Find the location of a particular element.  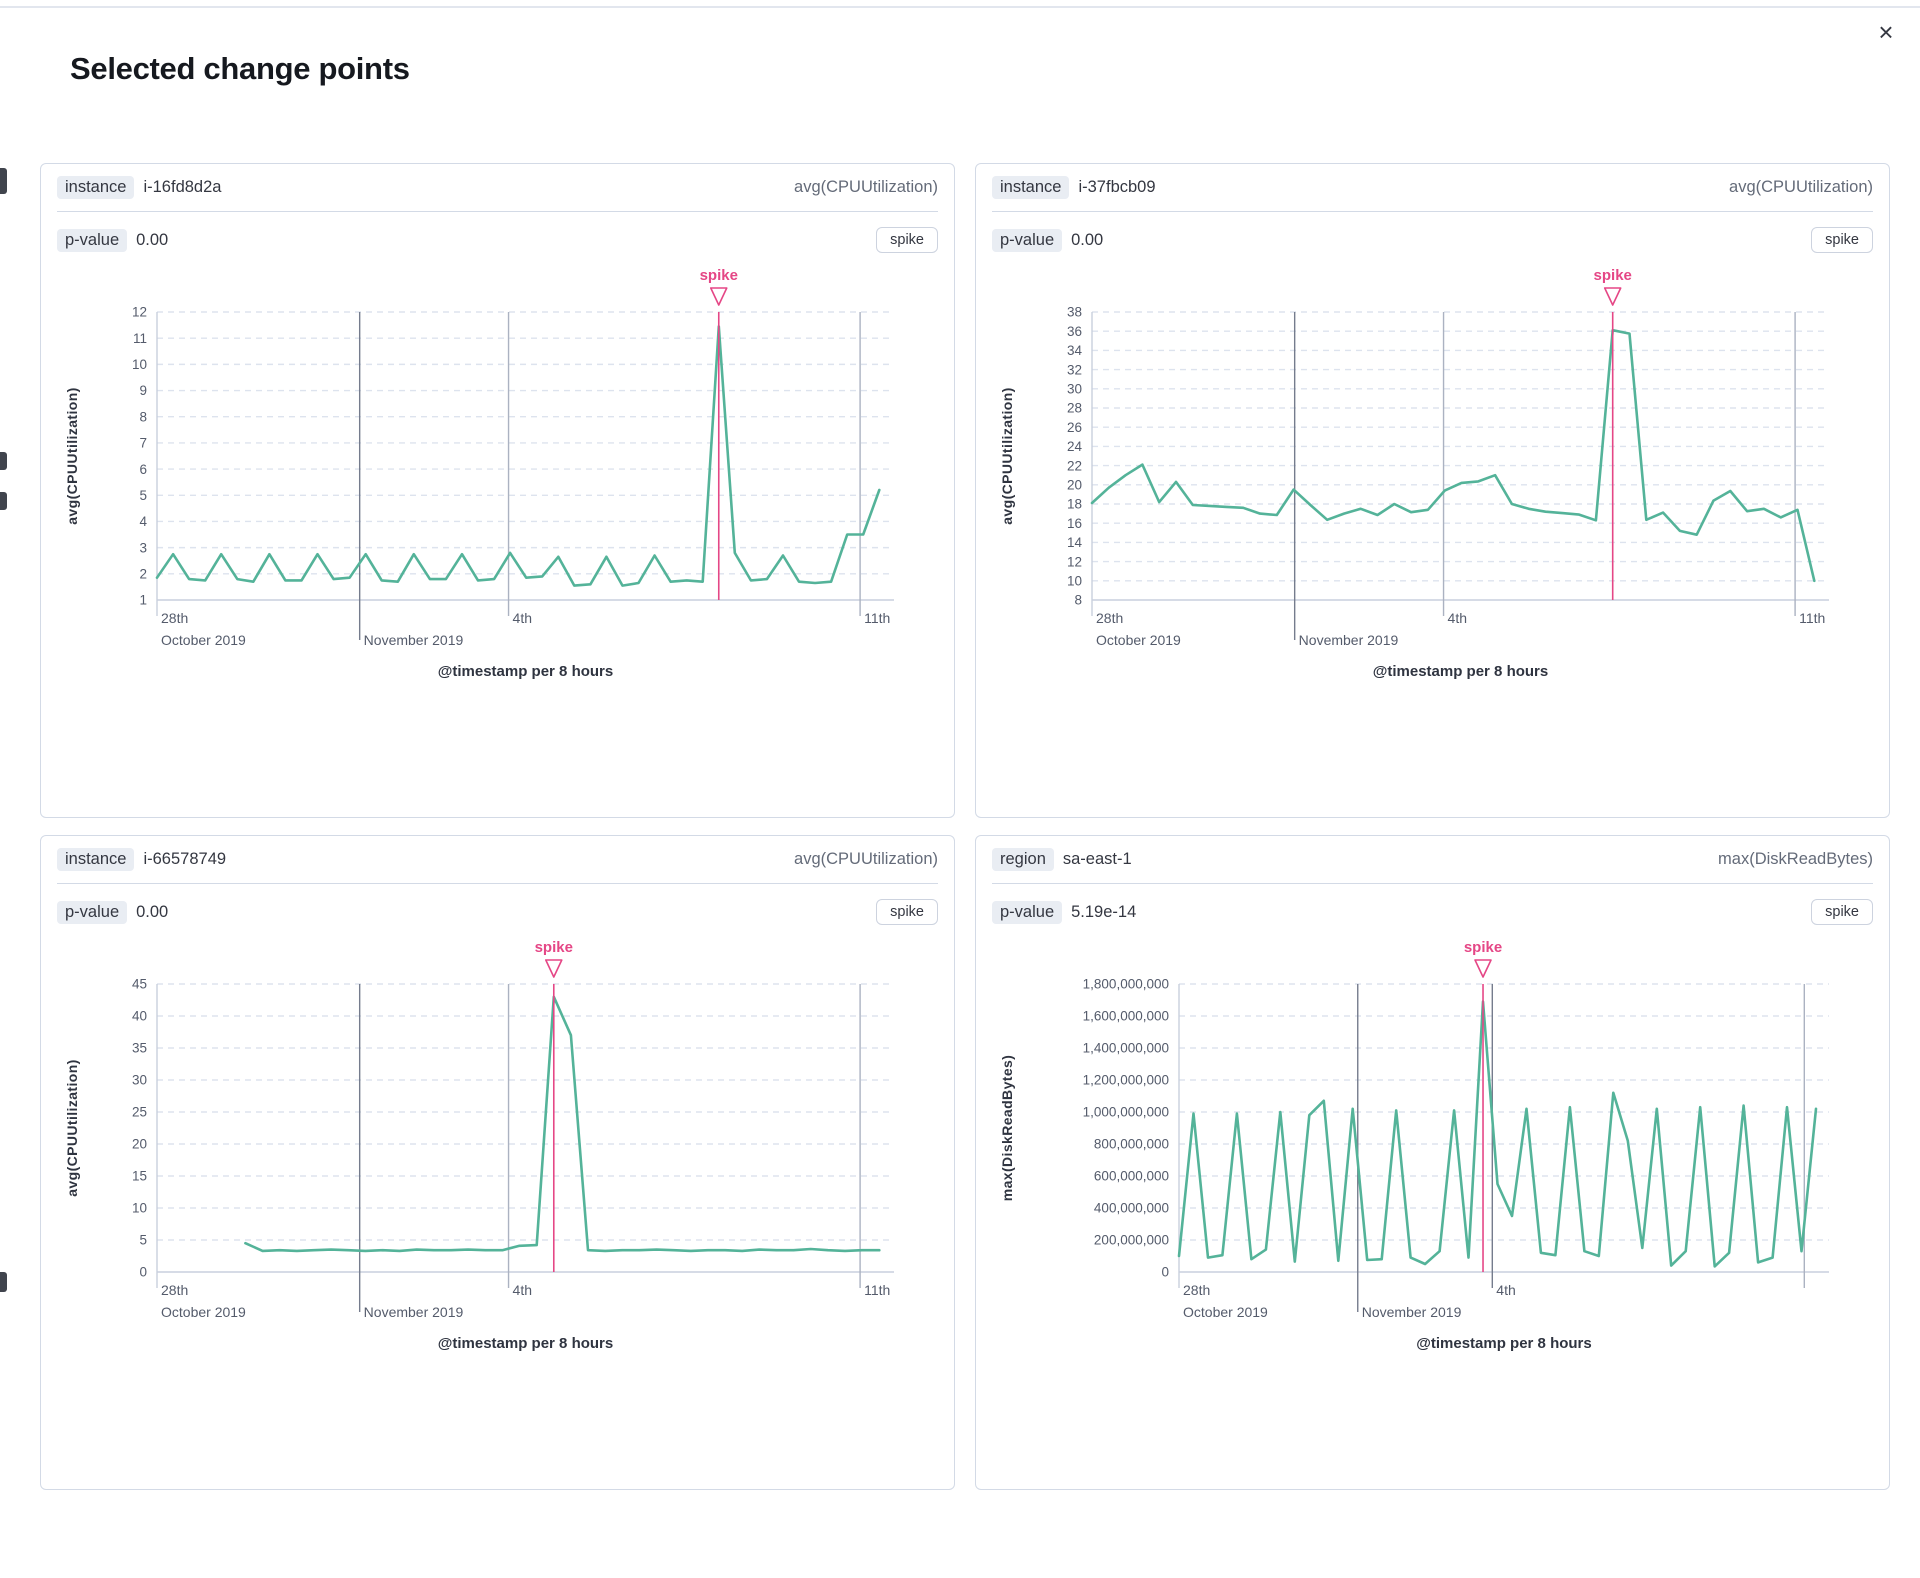

card-header: instance i-66578749 avg(CPUUtilization) is located at coordinates (497, 860).